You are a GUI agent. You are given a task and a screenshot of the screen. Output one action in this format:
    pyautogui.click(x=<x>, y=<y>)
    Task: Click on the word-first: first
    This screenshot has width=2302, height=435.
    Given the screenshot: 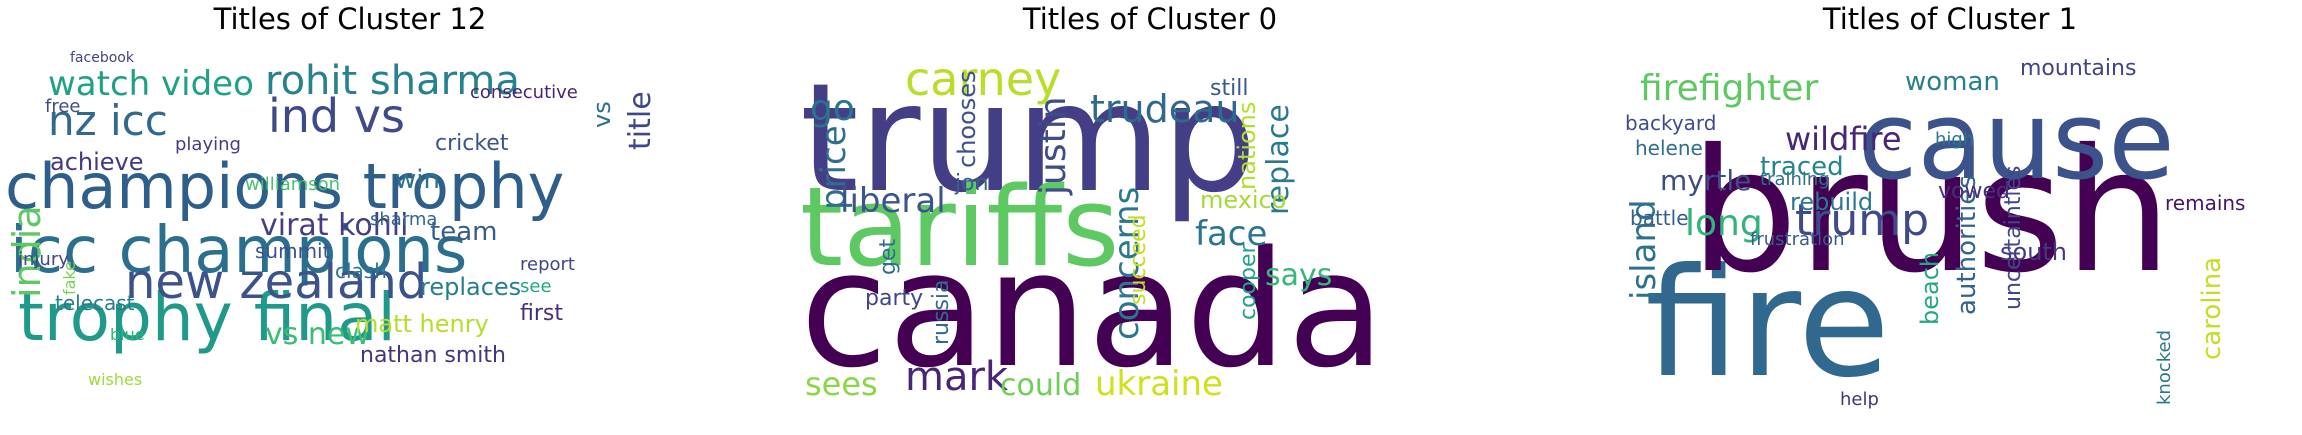 What is the action you would take?
    pyautogui.click(x=541, y=313)
    